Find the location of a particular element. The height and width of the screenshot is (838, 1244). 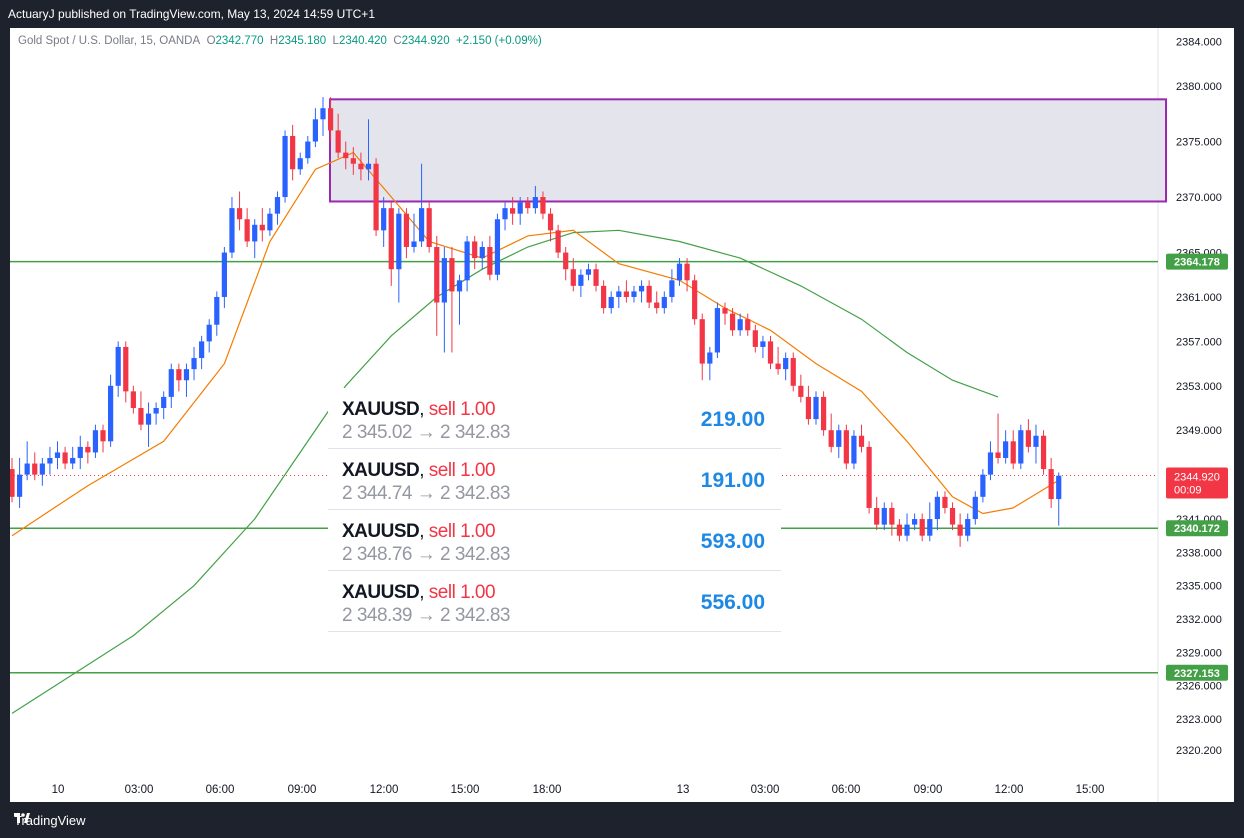

tradingview-logo: TradingView is located at coordinates (50, 820).